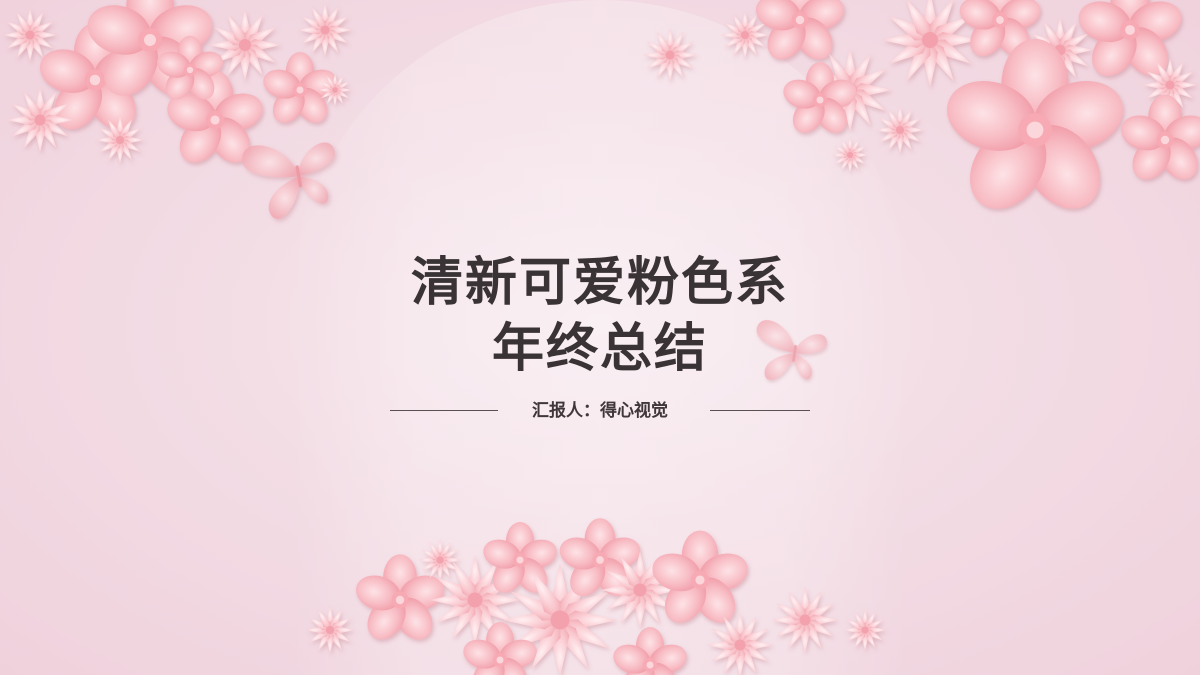  What do you see at coordinates (599, 349) in the screenshot?
I see `title-line-2: 年终总结` at bounding box center [599, 349].